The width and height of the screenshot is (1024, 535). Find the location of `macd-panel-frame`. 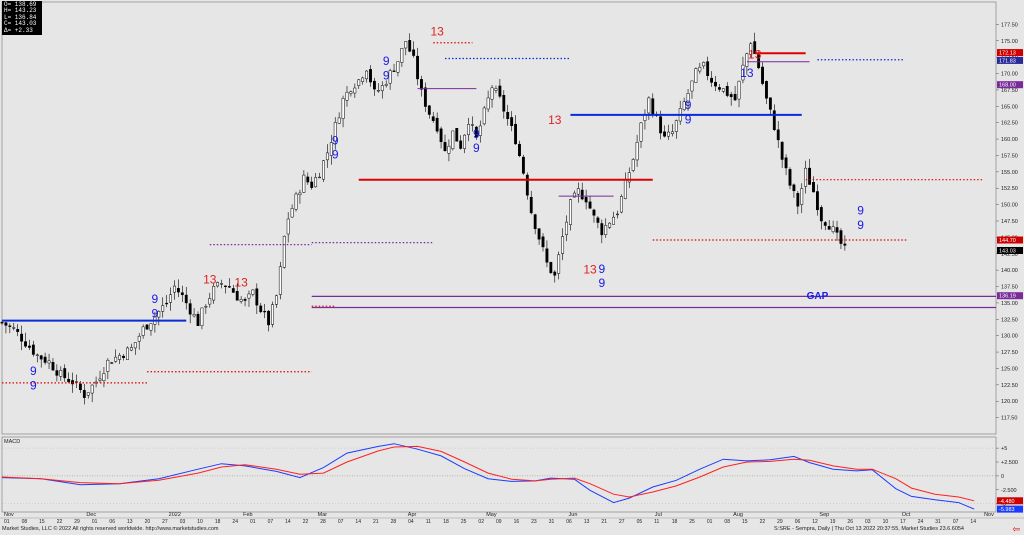

macd-panel-frame is located at coordinates (499, 474).